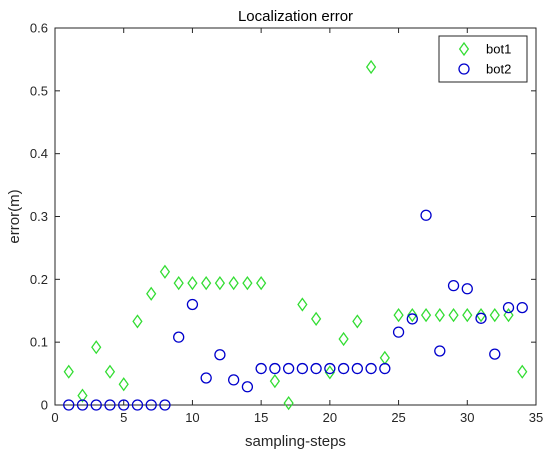  I want to click on x-tick-label: 30, so click(467, 417).